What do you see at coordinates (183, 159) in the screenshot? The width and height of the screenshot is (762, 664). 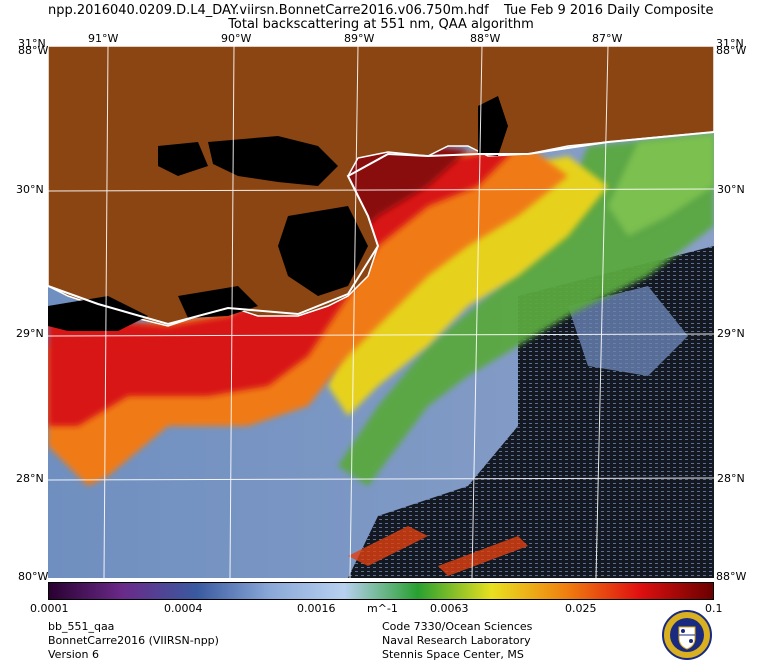 I see `lake-maurepas` at bounding box center [183, 159].